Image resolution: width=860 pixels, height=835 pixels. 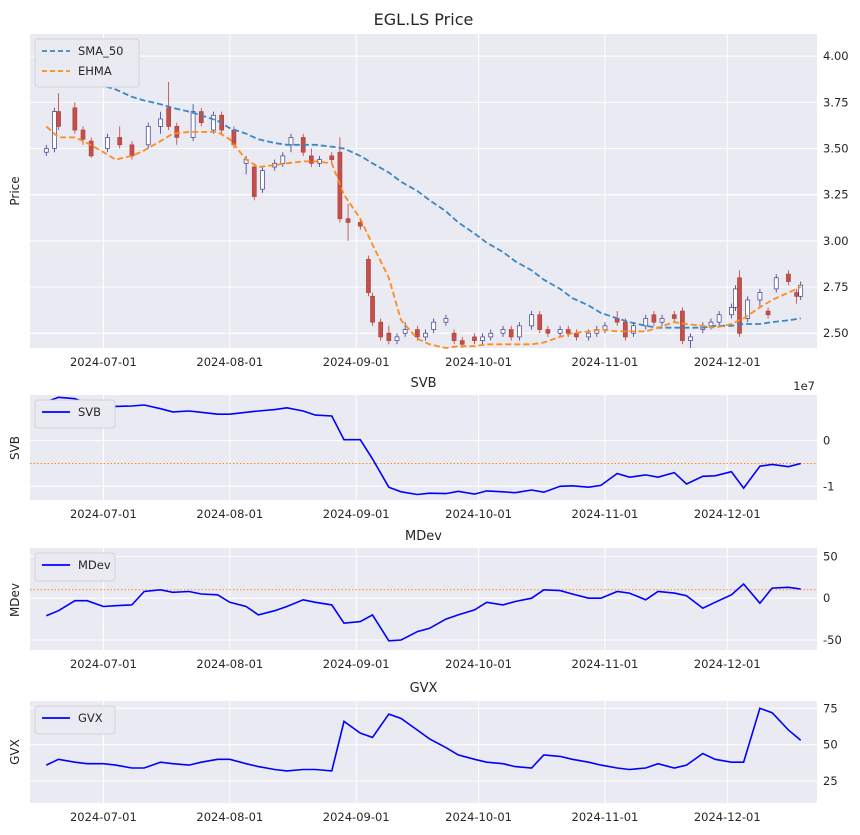 What do you see at coordinates (830, 708) in the screenshot?
I see `y-tick-label: 75` at bounding box center [830, 708].